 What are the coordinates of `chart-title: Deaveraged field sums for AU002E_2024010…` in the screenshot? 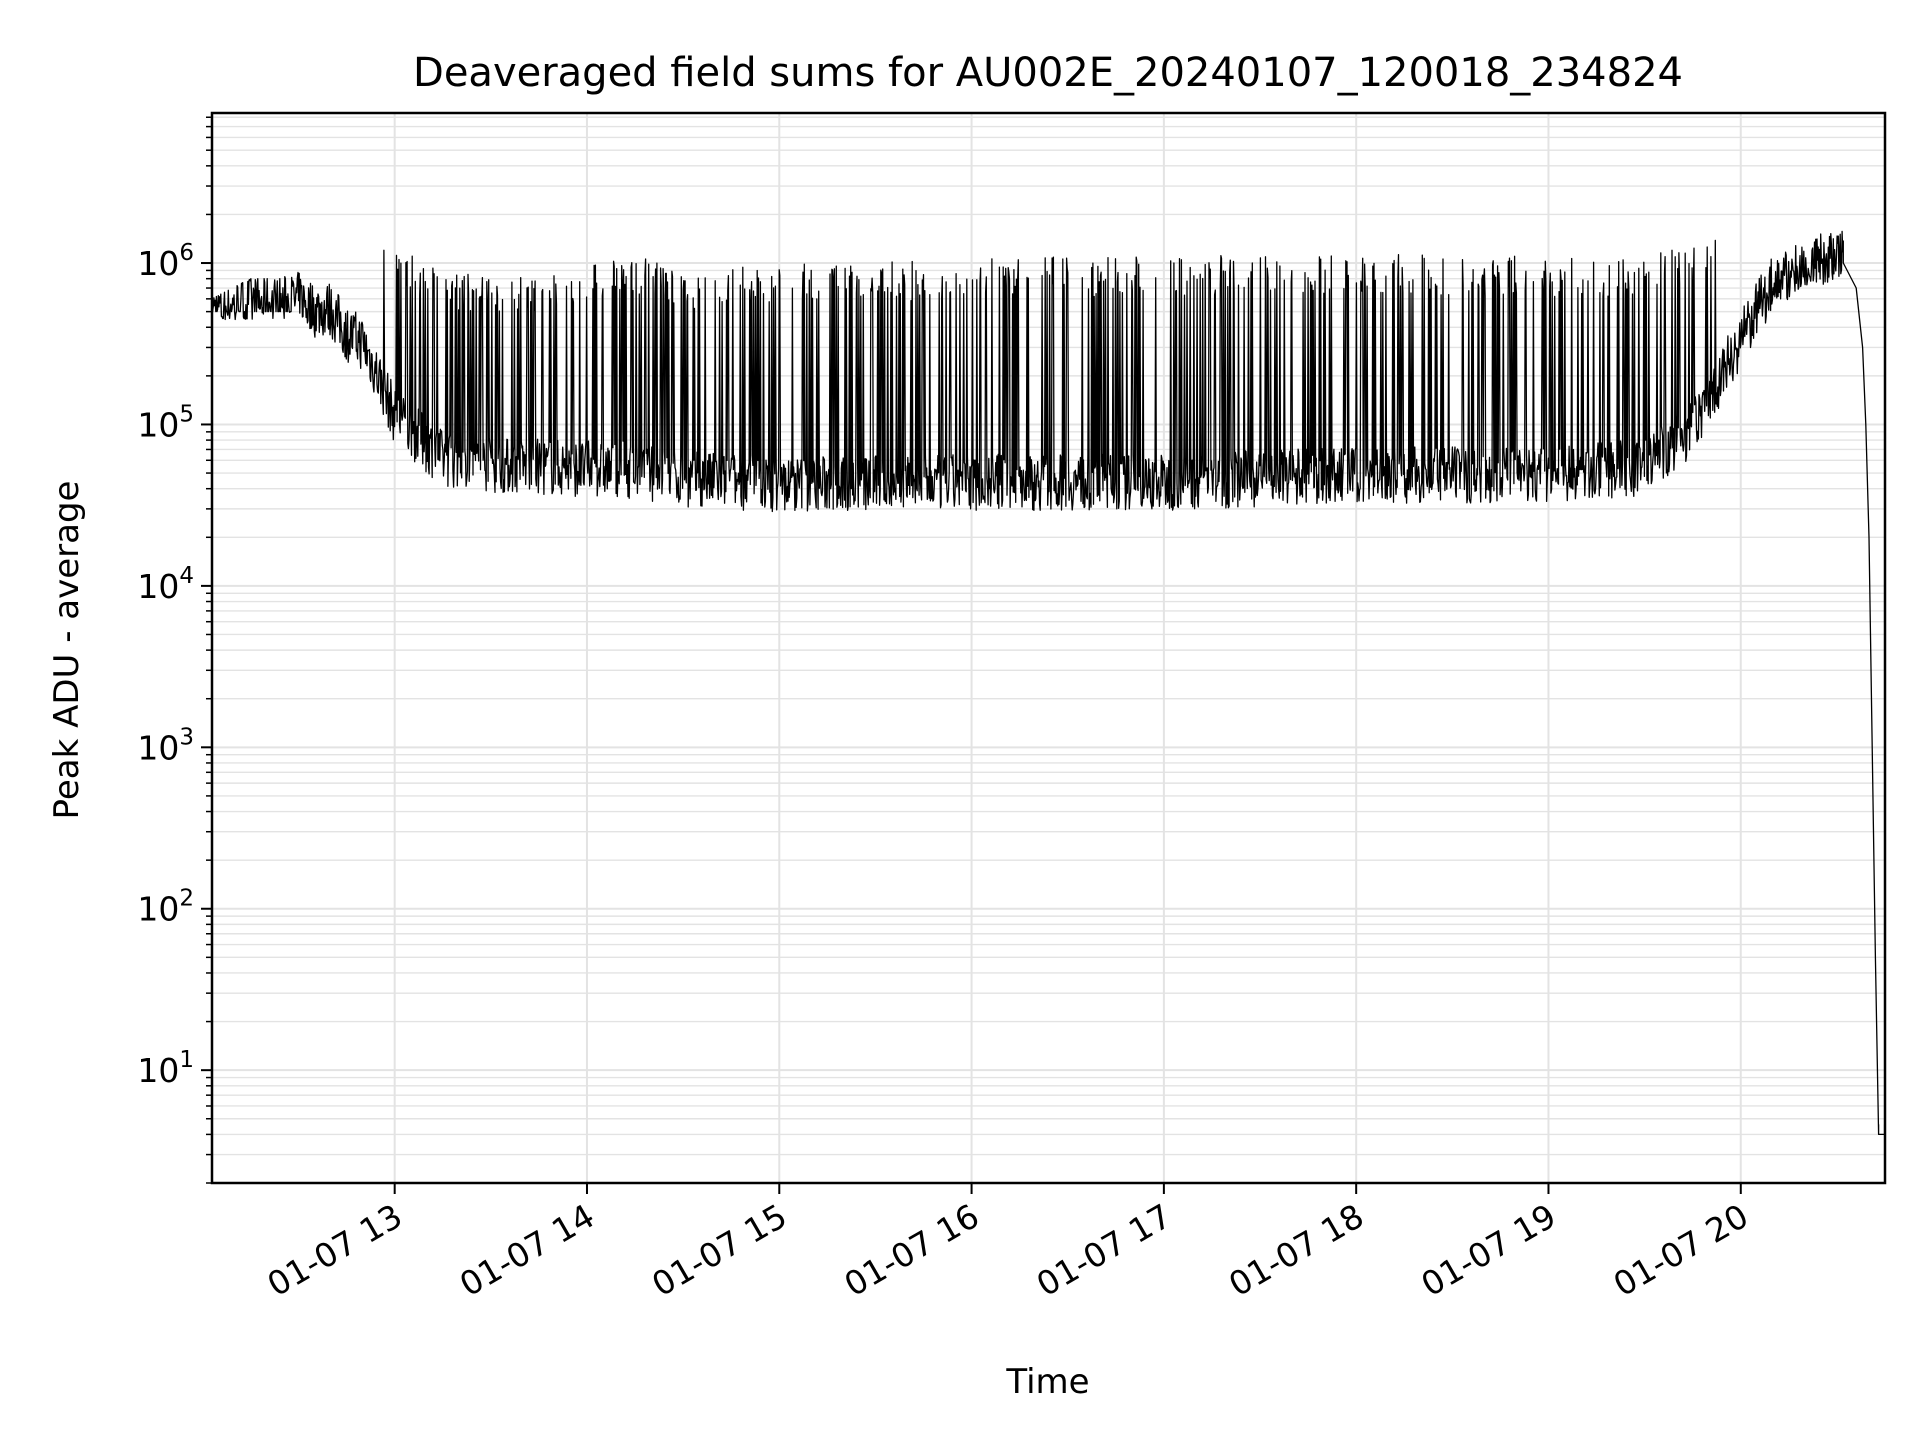 It's located at (1048, 73).